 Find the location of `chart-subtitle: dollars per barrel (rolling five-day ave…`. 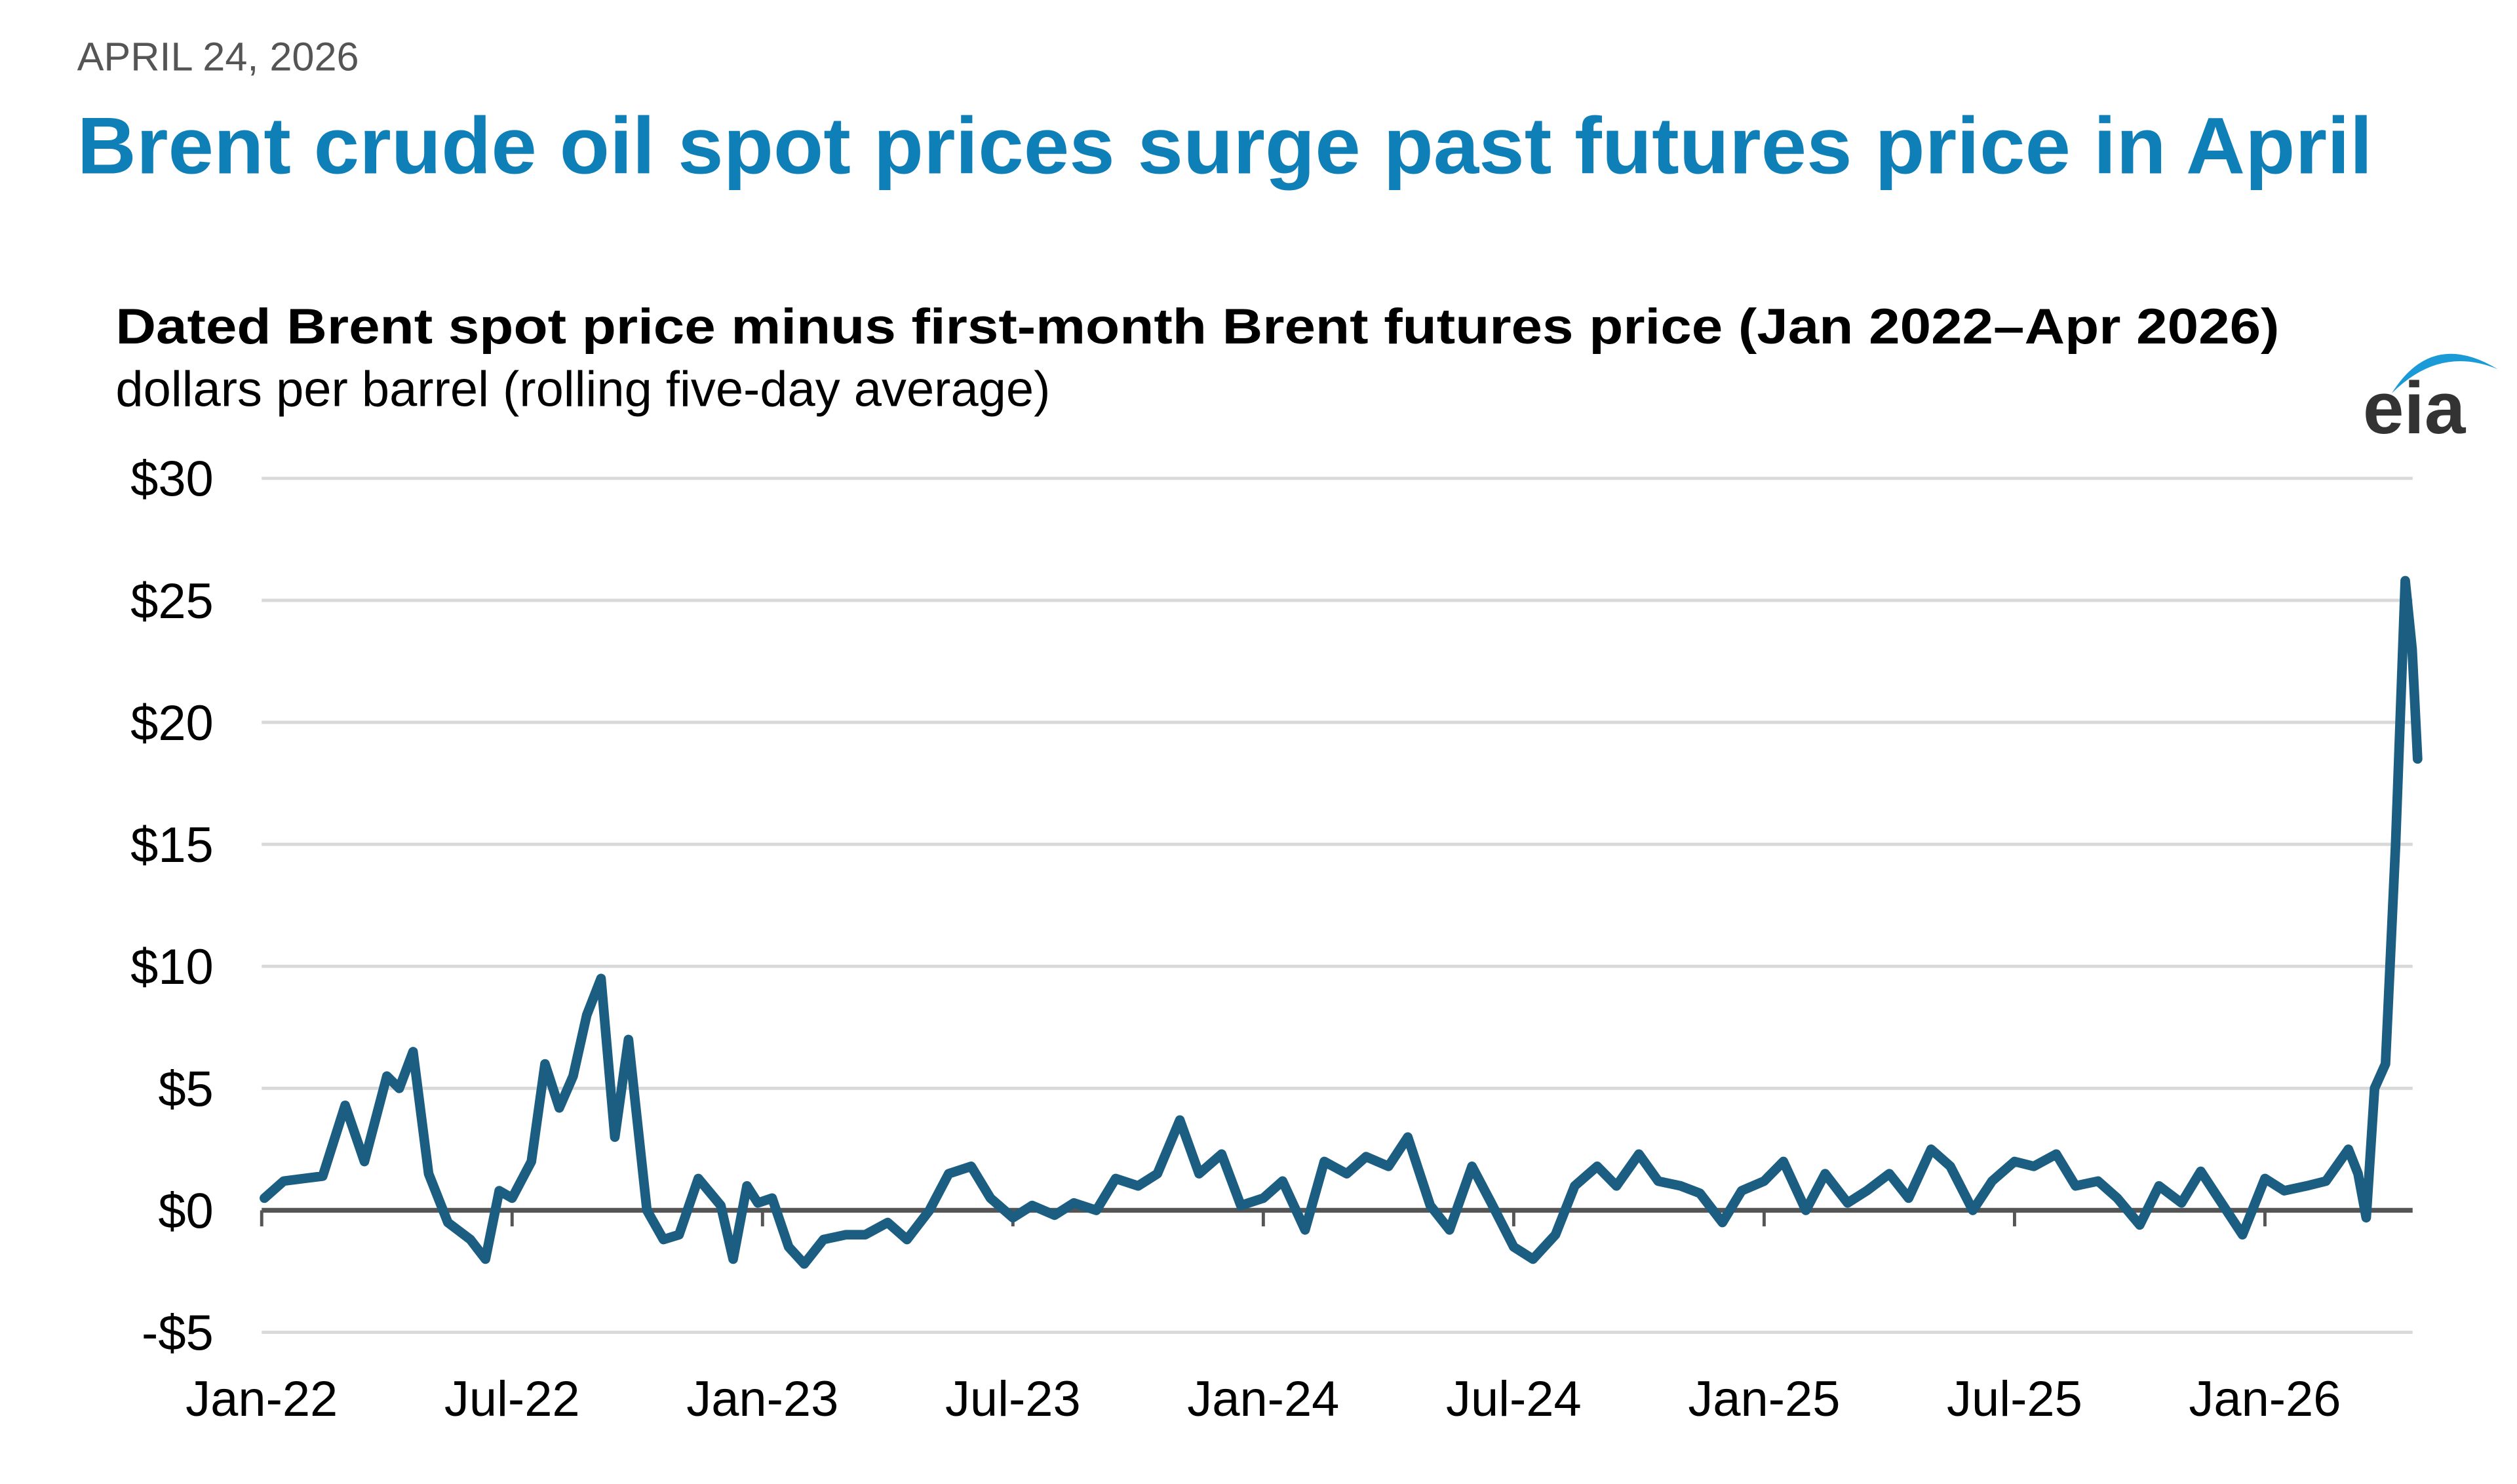

chart-subtitle: dollars per barrel (rolling five-day ave… is located at coordinates (582, 390).